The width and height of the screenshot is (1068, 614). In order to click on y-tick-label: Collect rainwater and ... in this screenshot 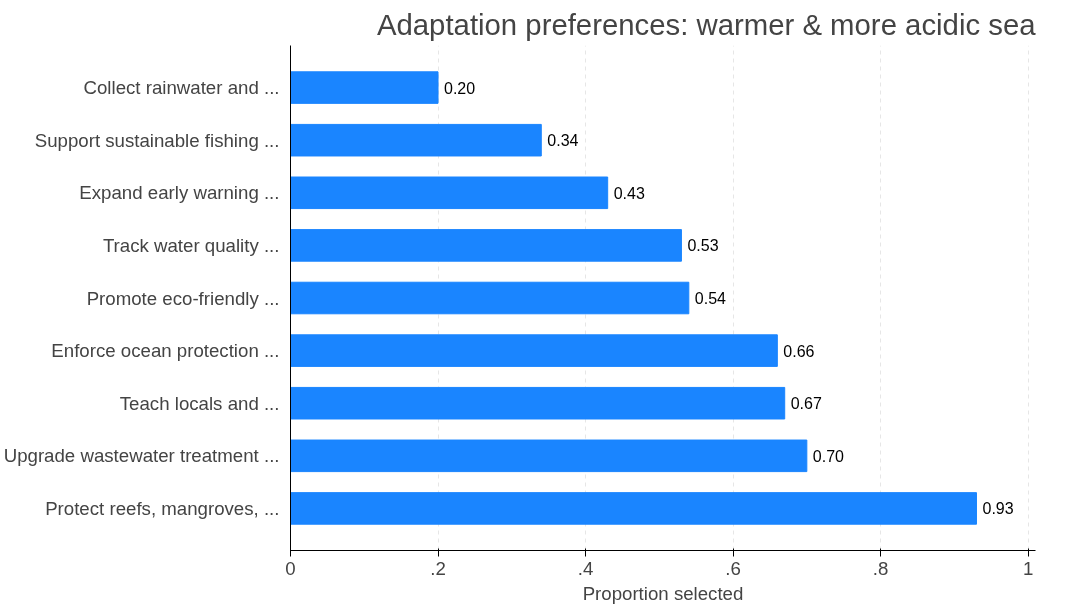, I will do `click(181, 88)`.